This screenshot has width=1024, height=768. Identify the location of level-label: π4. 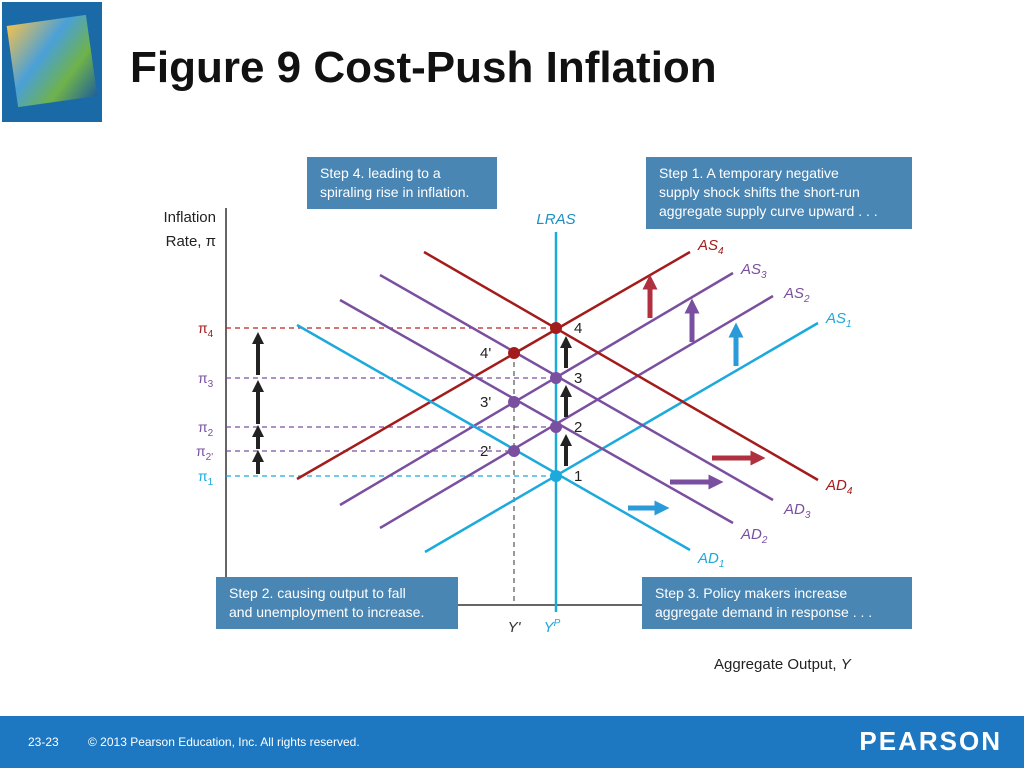
(206, 330).